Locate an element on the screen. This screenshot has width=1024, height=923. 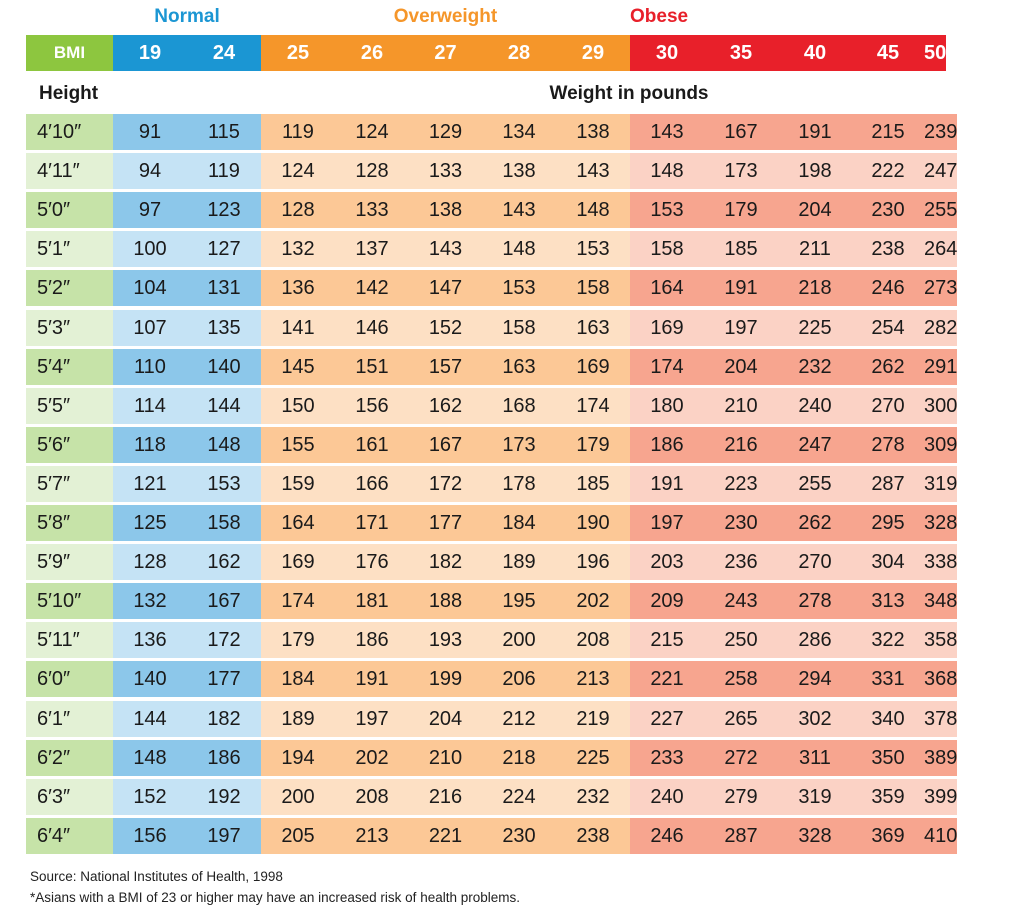
bmi-value-50: 50 is located at coordinates (935, 53).